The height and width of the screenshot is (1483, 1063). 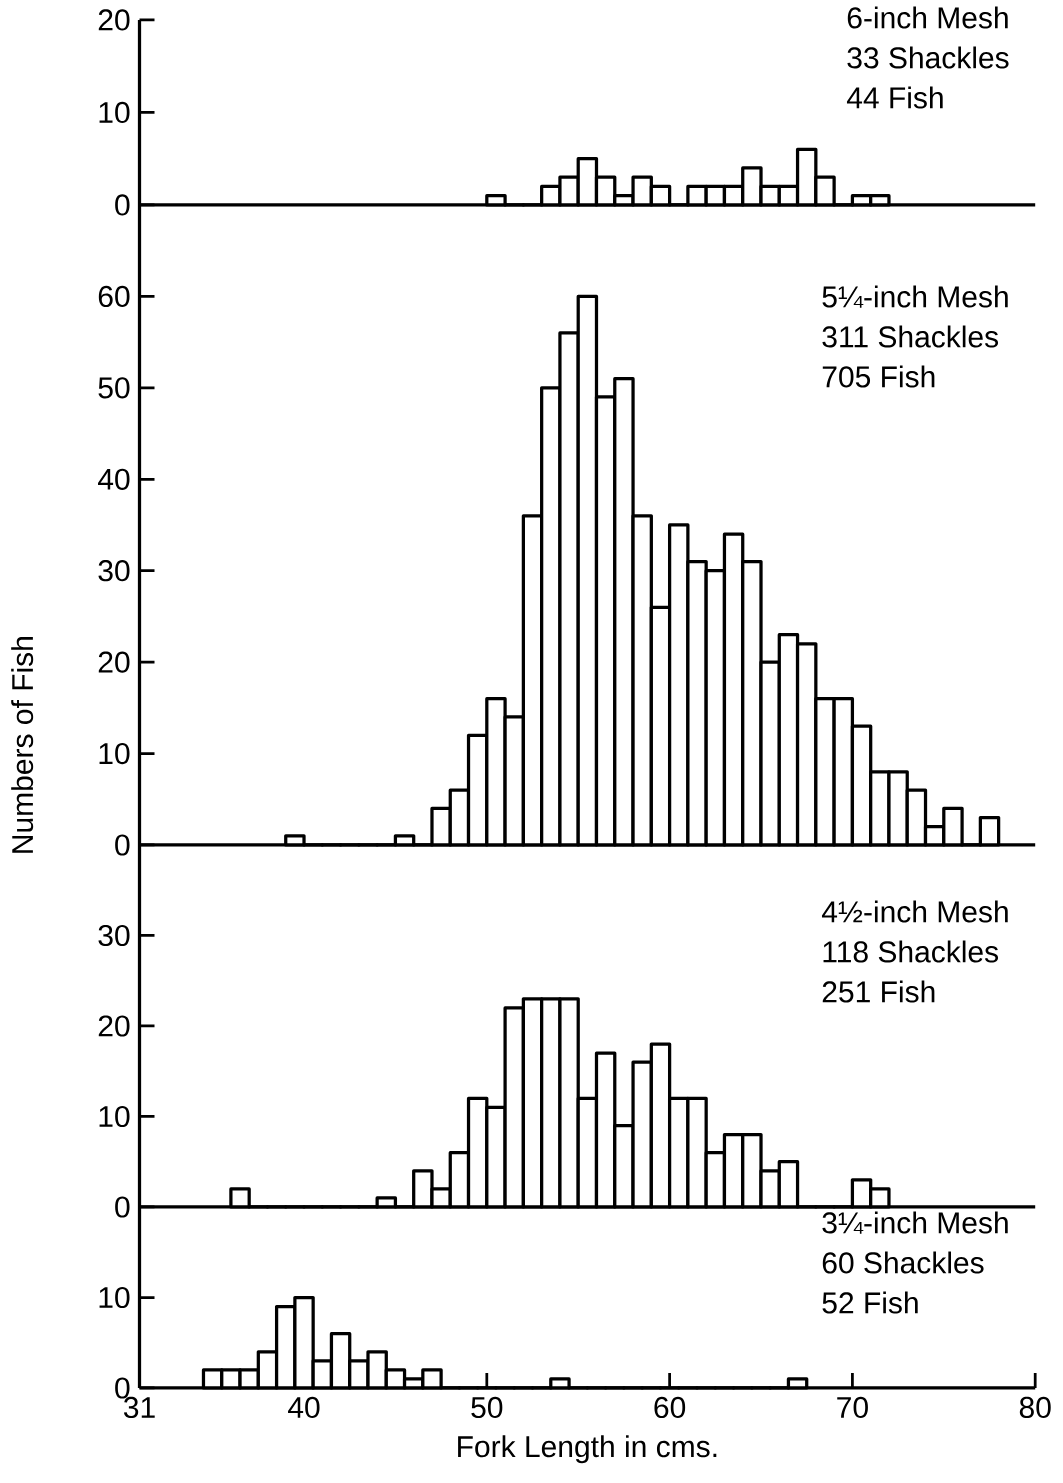 What do you see at coordinates (878, 376) in the screenshot?
I see `annotation: 705 Fish` at bounding box center [878, 376].